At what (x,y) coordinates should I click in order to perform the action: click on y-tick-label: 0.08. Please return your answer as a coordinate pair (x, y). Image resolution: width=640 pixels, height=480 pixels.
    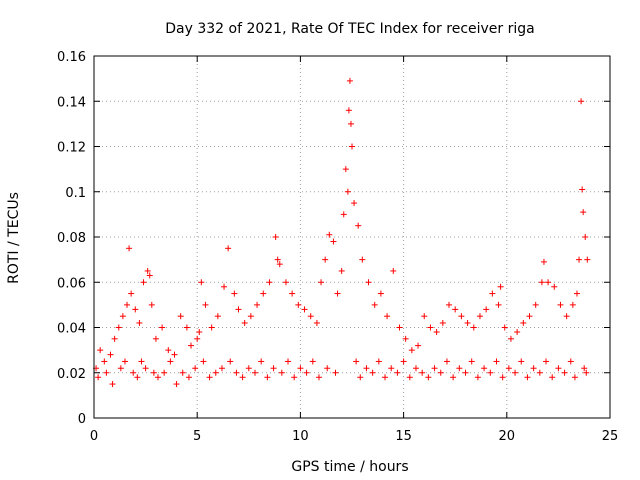
    Looking at the image, I should click on (71, 238).